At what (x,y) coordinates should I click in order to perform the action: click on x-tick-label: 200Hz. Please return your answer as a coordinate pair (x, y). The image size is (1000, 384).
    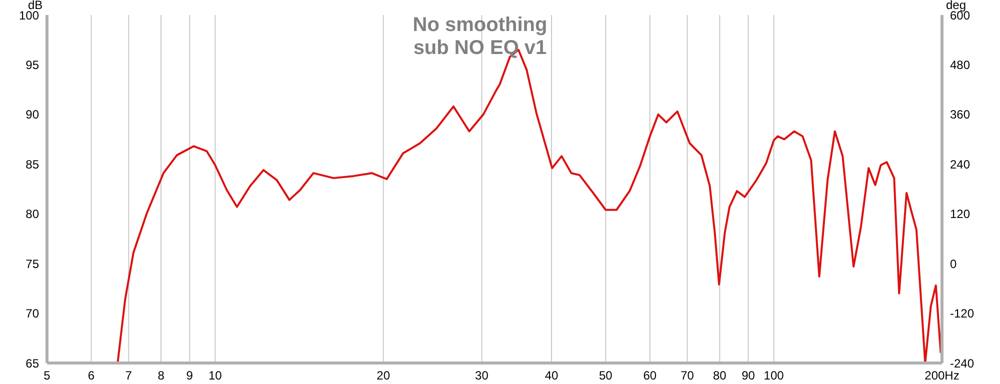
    Looking at the image, I should click on (942, 375).